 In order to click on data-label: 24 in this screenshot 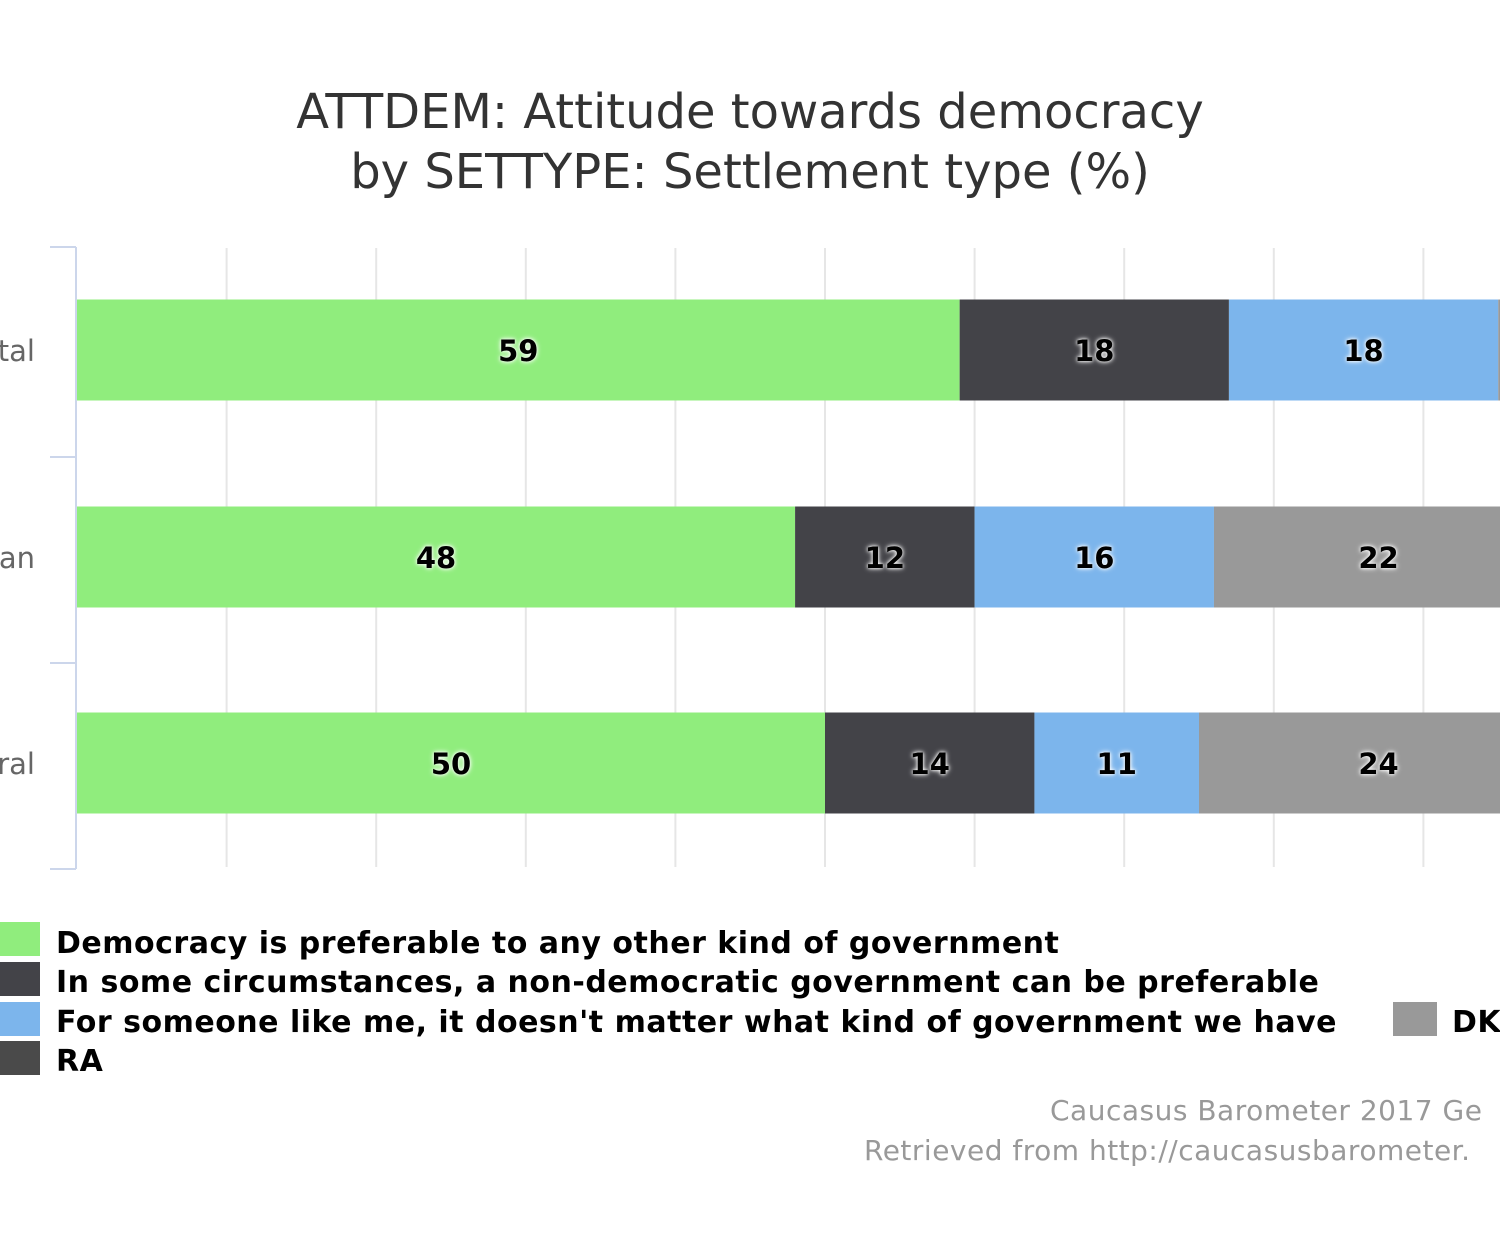, I will do `click(1378, 764)`.